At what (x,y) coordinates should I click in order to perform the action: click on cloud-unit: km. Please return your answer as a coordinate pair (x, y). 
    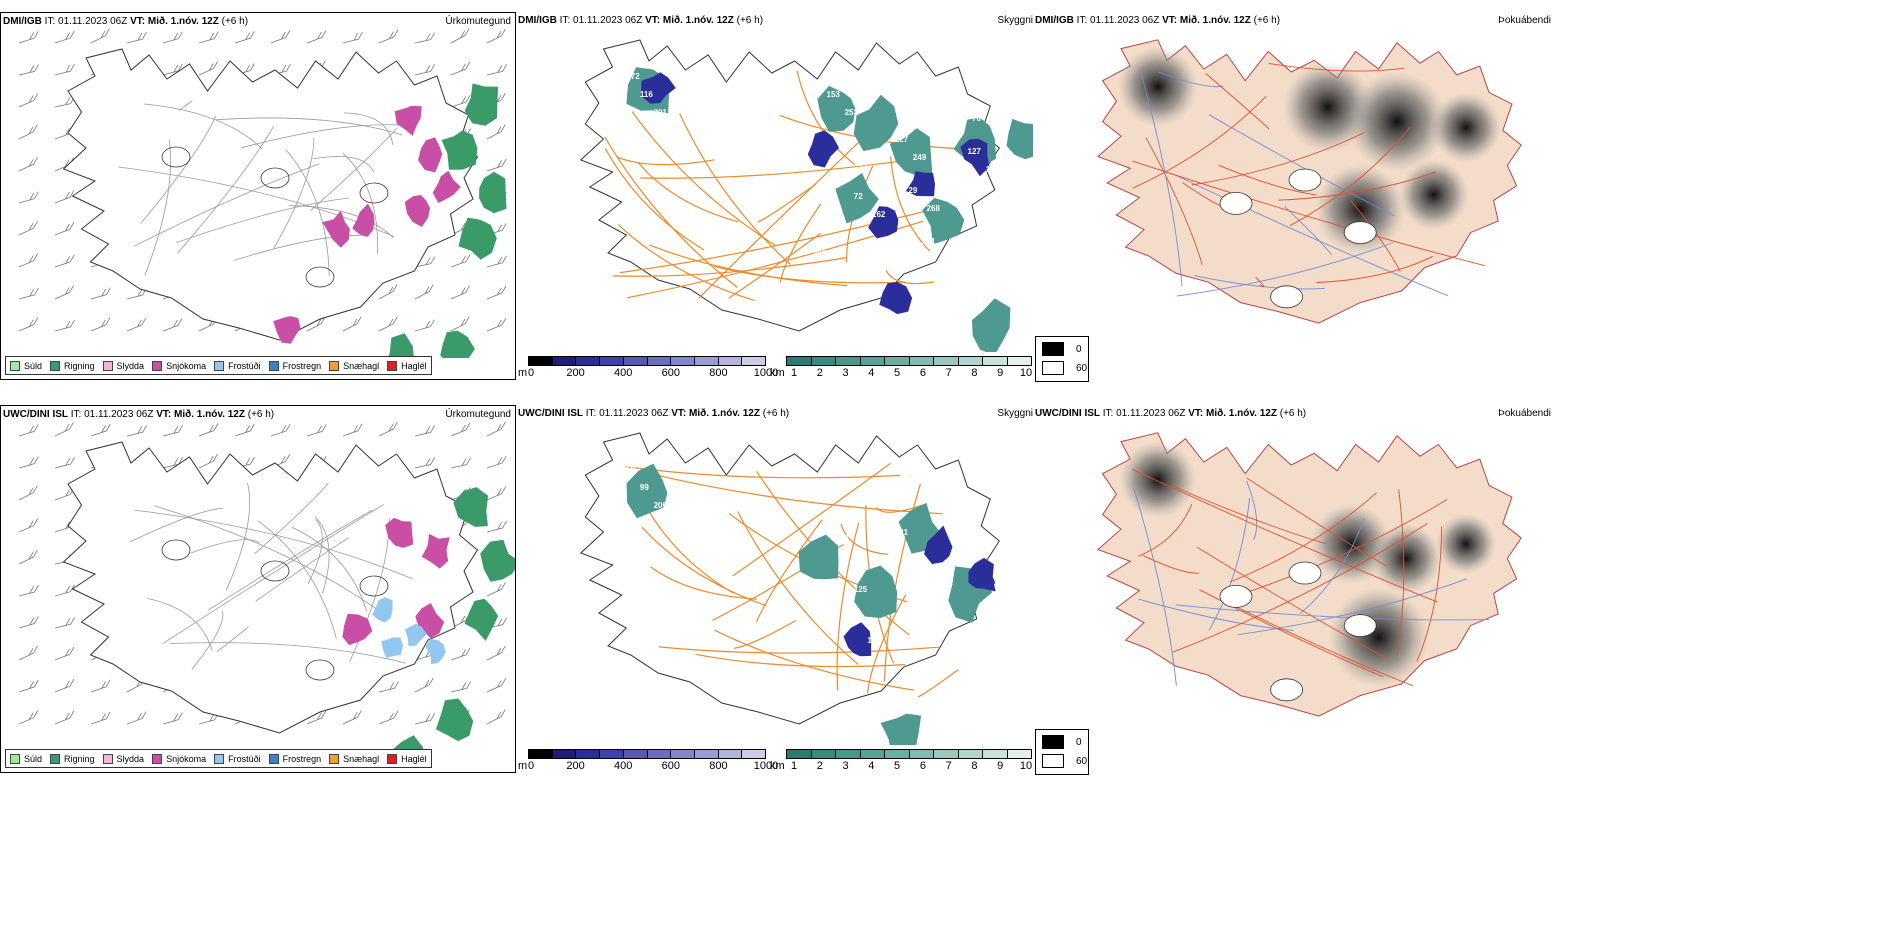
    Looking at the image, I should click on (777, 766).